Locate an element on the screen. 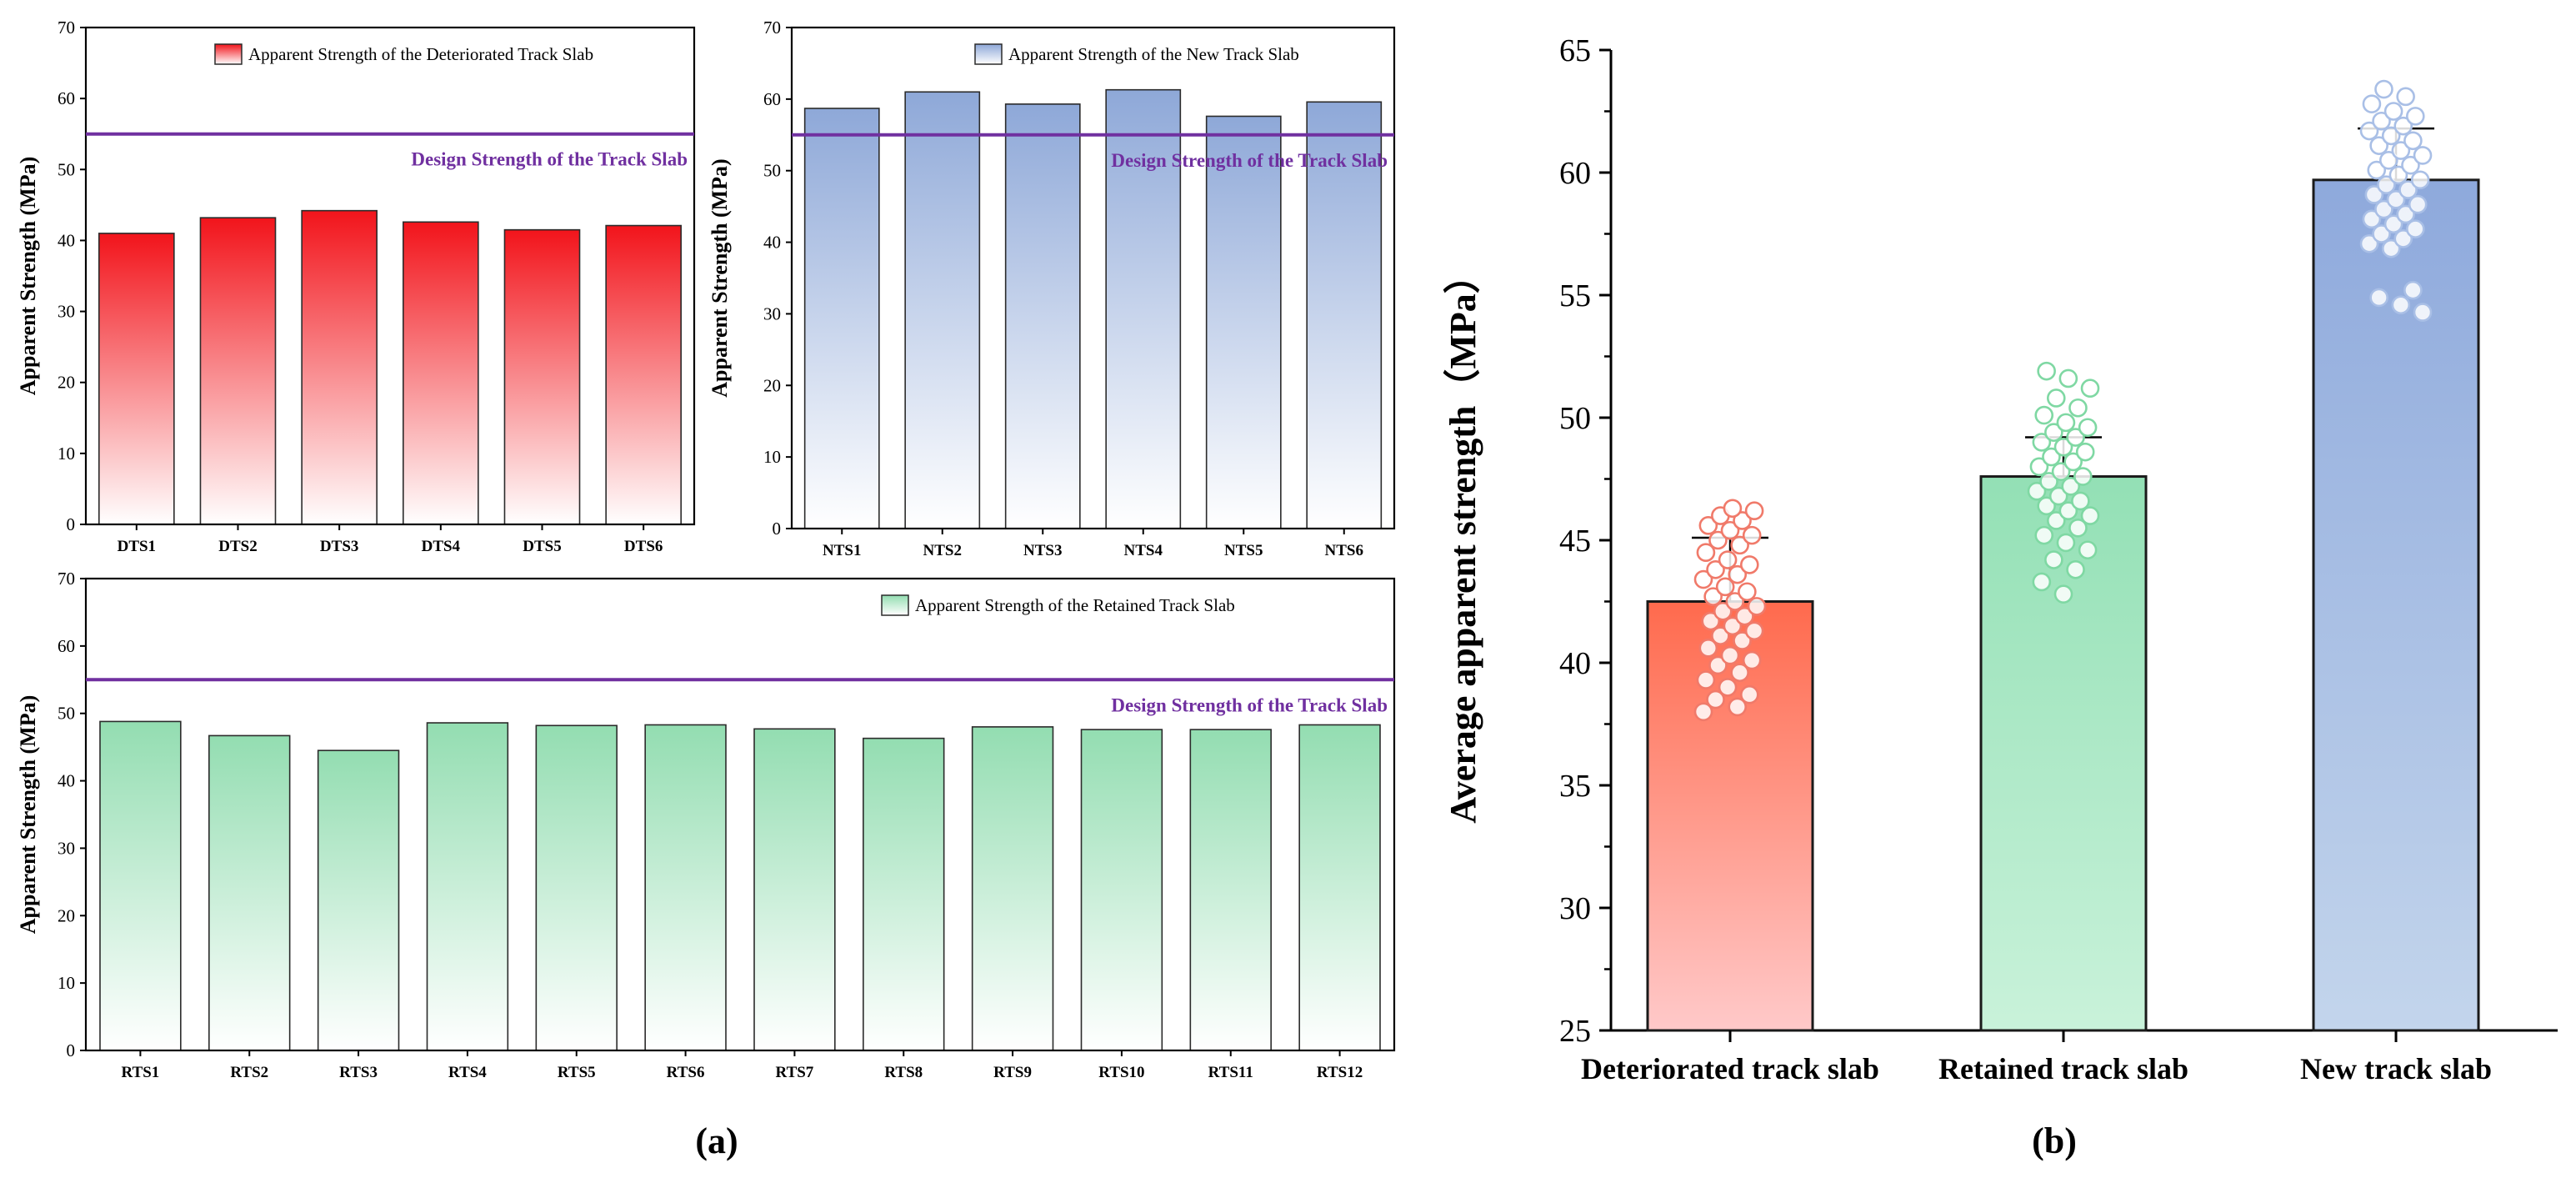  x-tick-label: DTS2 is located at coordinates (237, 546).